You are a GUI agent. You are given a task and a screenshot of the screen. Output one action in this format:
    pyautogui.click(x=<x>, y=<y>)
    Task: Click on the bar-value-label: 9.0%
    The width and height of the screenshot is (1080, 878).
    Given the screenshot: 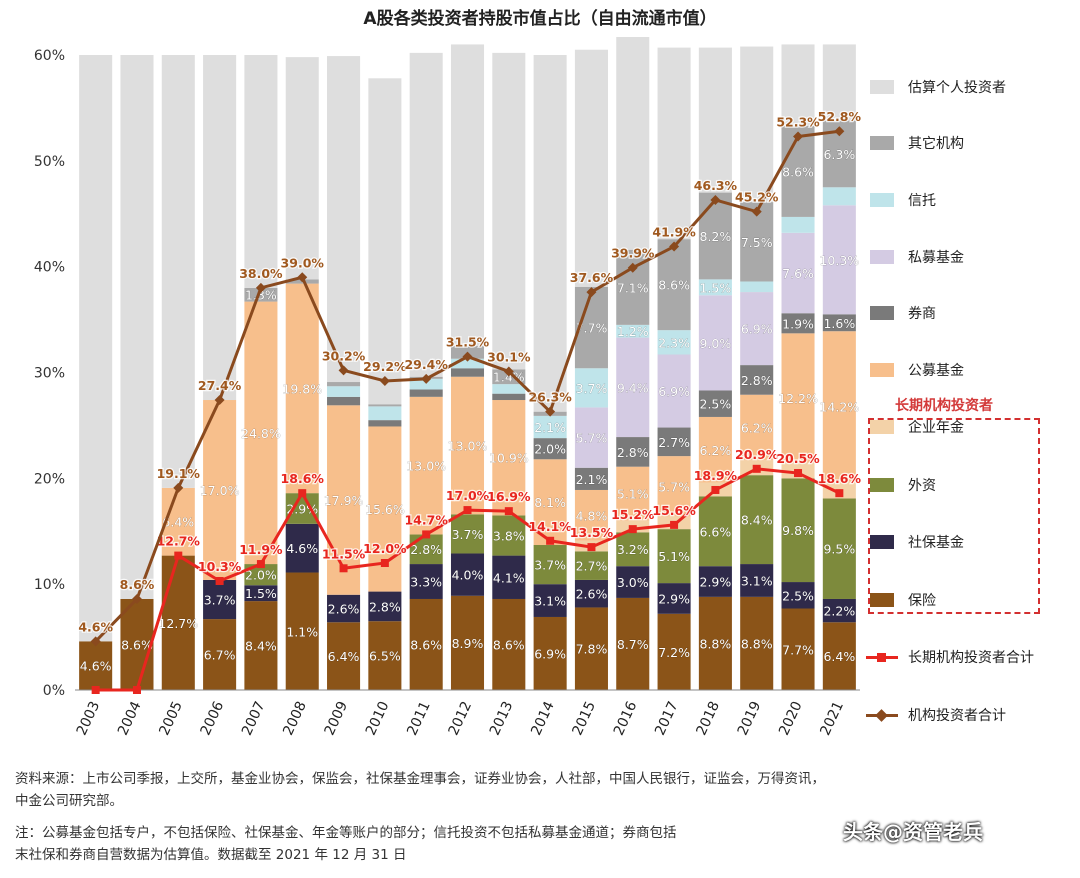 What is the action you would take?
    pyautogui.click(x=716, y=343)
    